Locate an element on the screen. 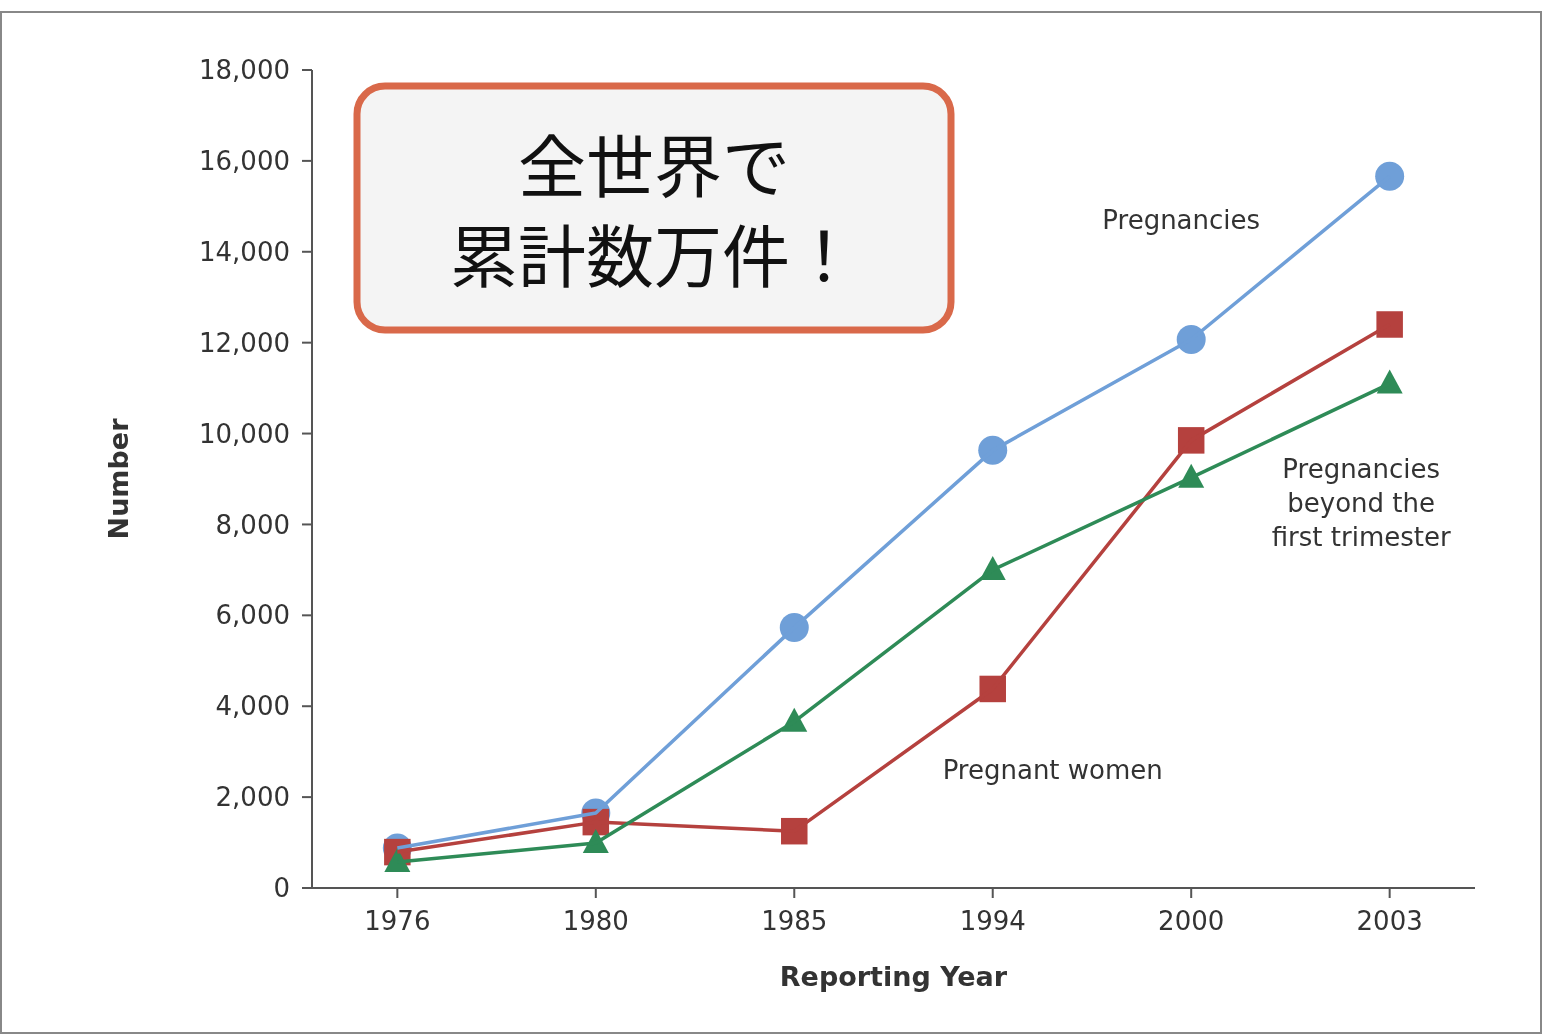 The image size is (1542, 1034). y-tick-label: 18,000 is located at coordinates (244, 70).